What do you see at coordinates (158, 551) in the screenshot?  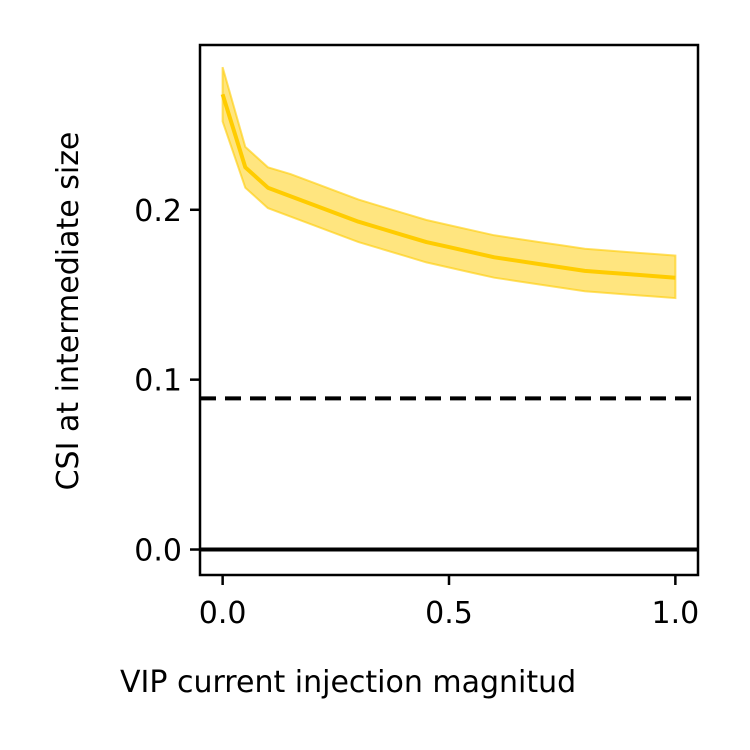 I see `y-tick-label: 0.0` at bounding box center [158, 551].